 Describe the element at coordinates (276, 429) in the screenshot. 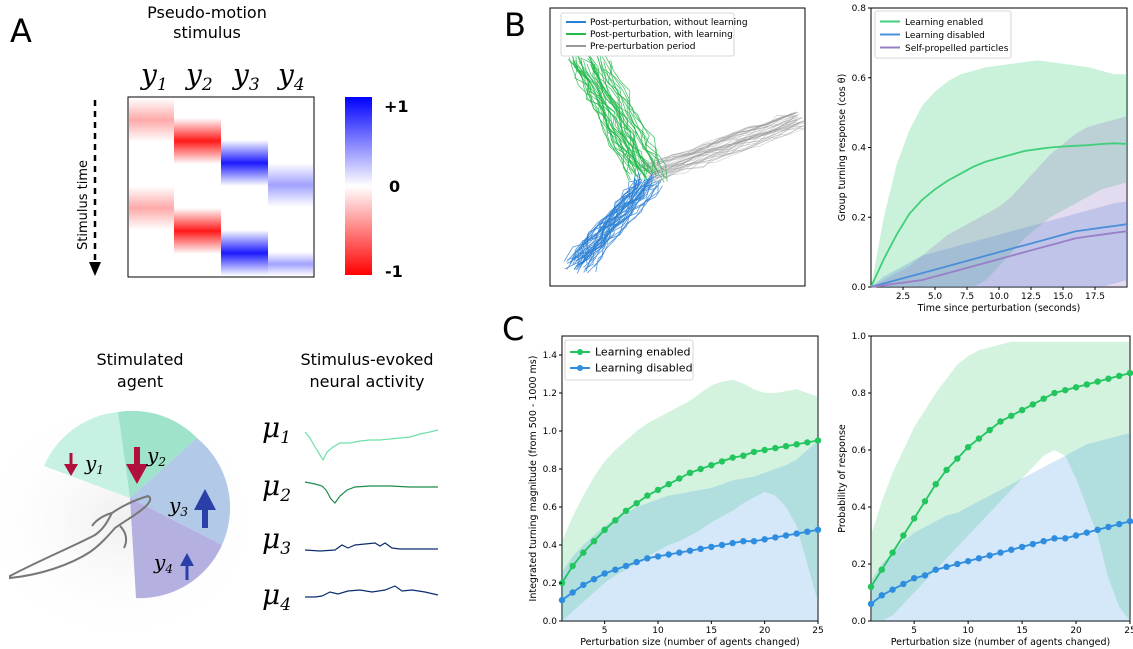

I see `mu1-label: μ1` at that location.